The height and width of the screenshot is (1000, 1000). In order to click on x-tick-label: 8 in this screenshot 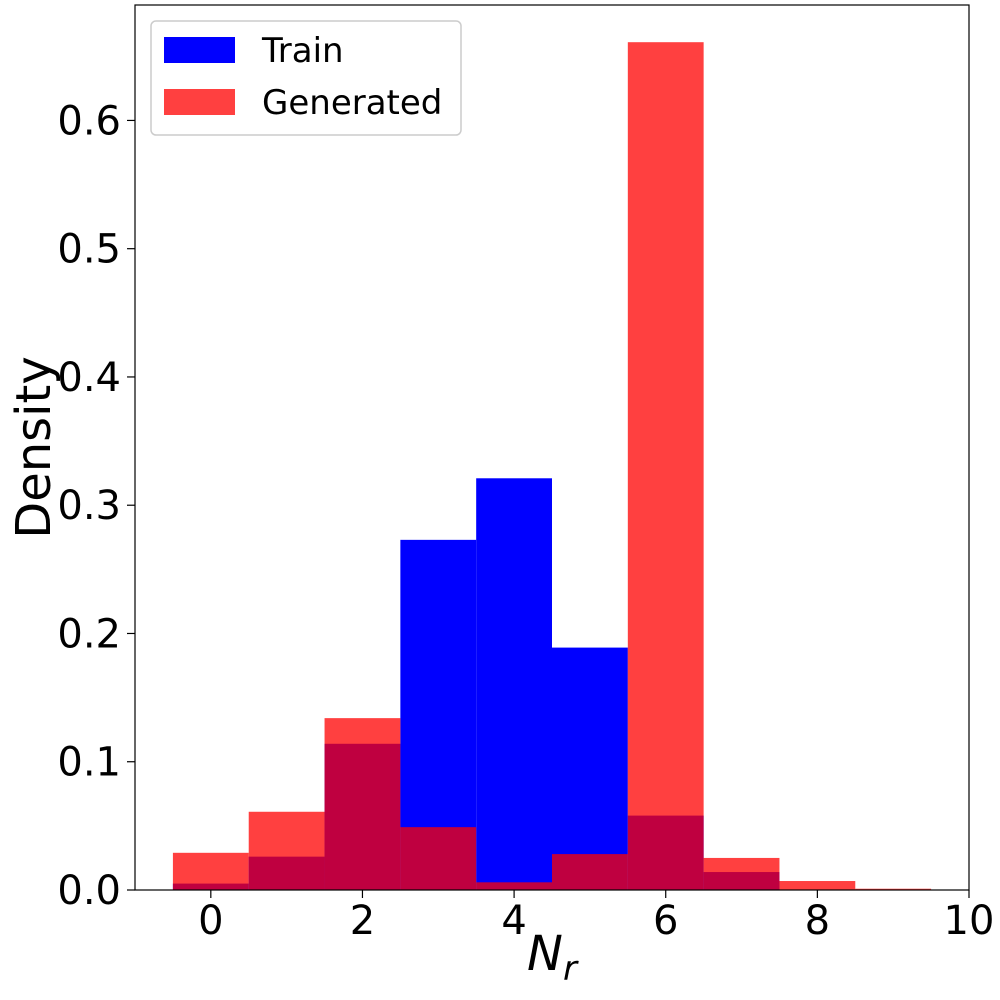, I will do `click(817, 921)`.